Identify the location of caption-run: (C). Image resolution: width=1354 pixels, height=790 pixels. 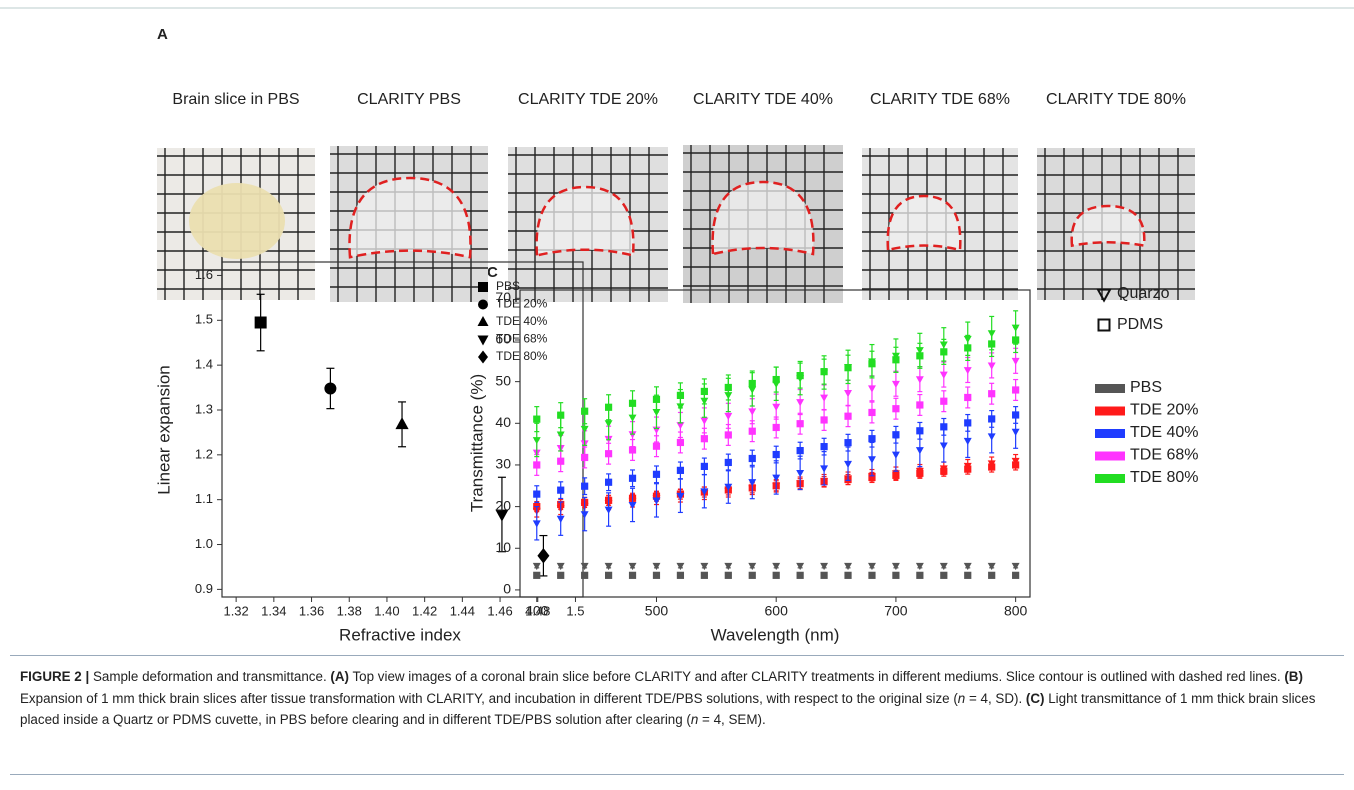
(1035, 698).